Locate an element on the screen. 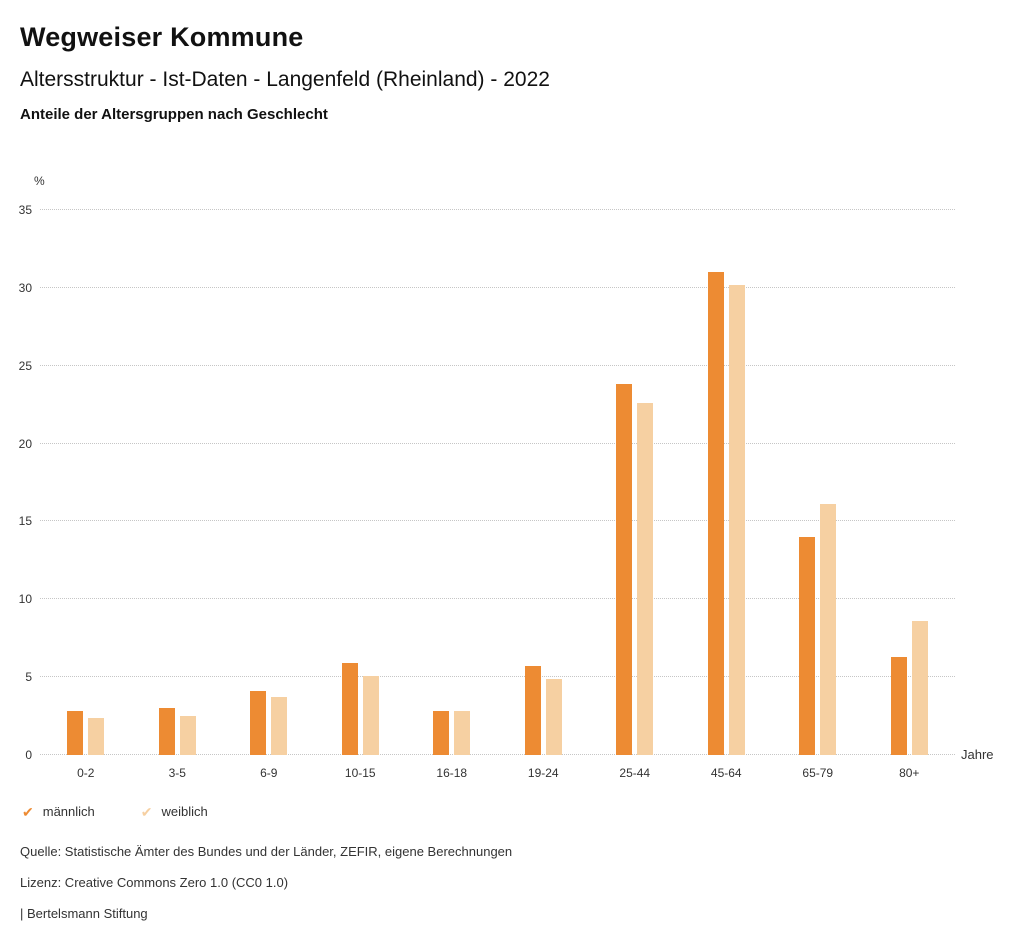 The height and width of the screenshot is (946, 1024). x-tick-label: 6-9 is located at coordinates (269, 773).